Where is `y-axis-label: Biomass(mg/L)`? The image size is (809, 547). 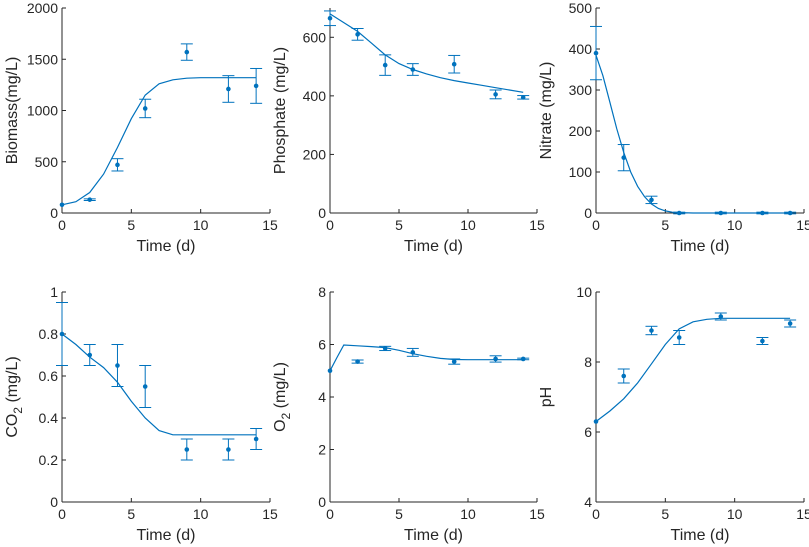 y-axis-label: Biomass(mg/L) is located at coordinates (12, 111).